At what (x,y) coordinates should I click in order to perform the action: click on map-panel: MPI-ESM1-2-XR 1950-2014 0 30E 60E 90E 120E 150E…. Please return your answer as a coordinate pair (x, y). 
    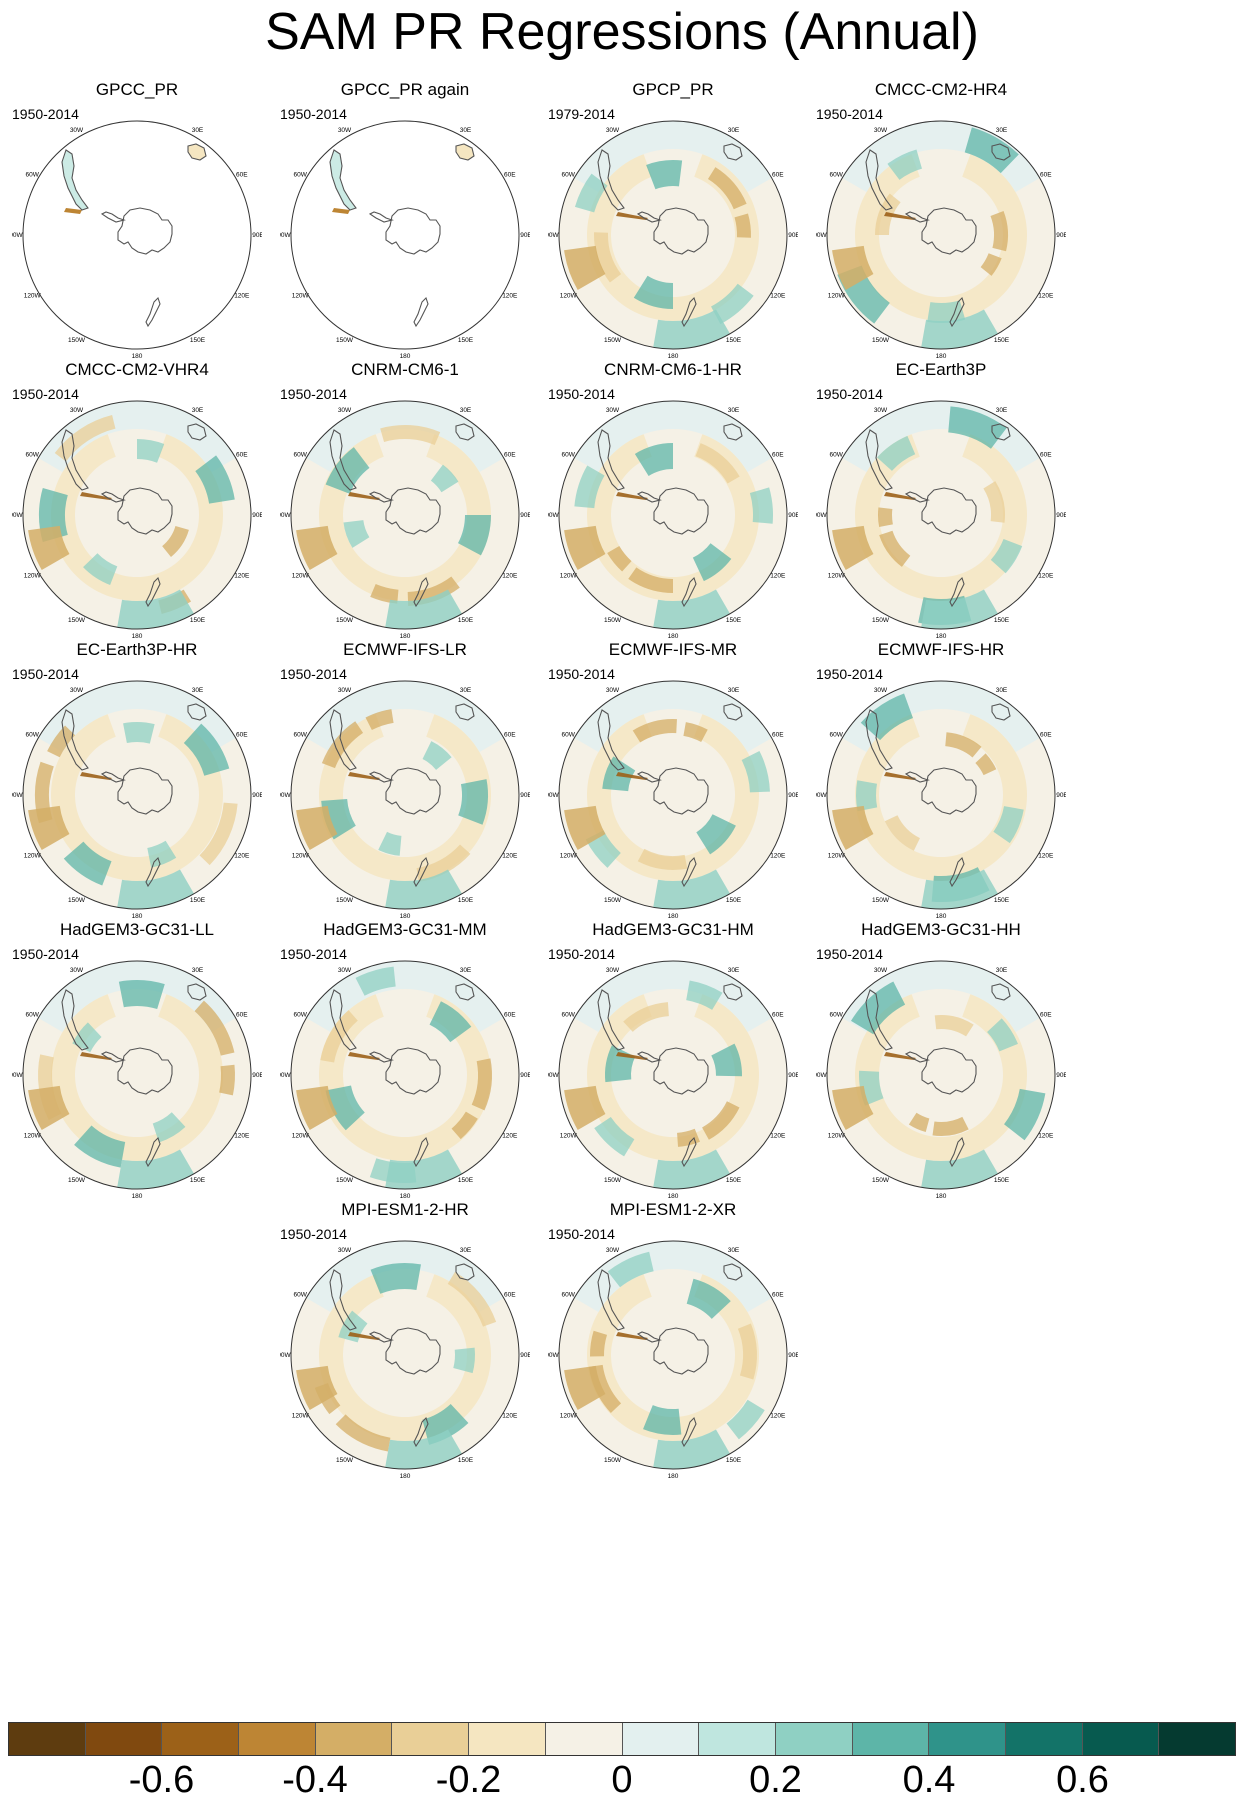
    Looking at the image, I should click on (698, 1360).